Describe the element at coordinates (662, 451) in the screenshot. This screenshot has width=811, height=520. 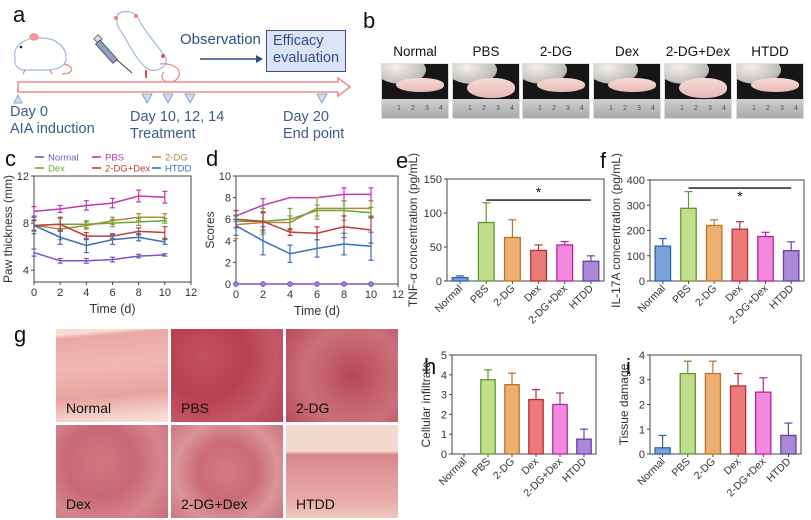
I see `bar-normal` at that location.